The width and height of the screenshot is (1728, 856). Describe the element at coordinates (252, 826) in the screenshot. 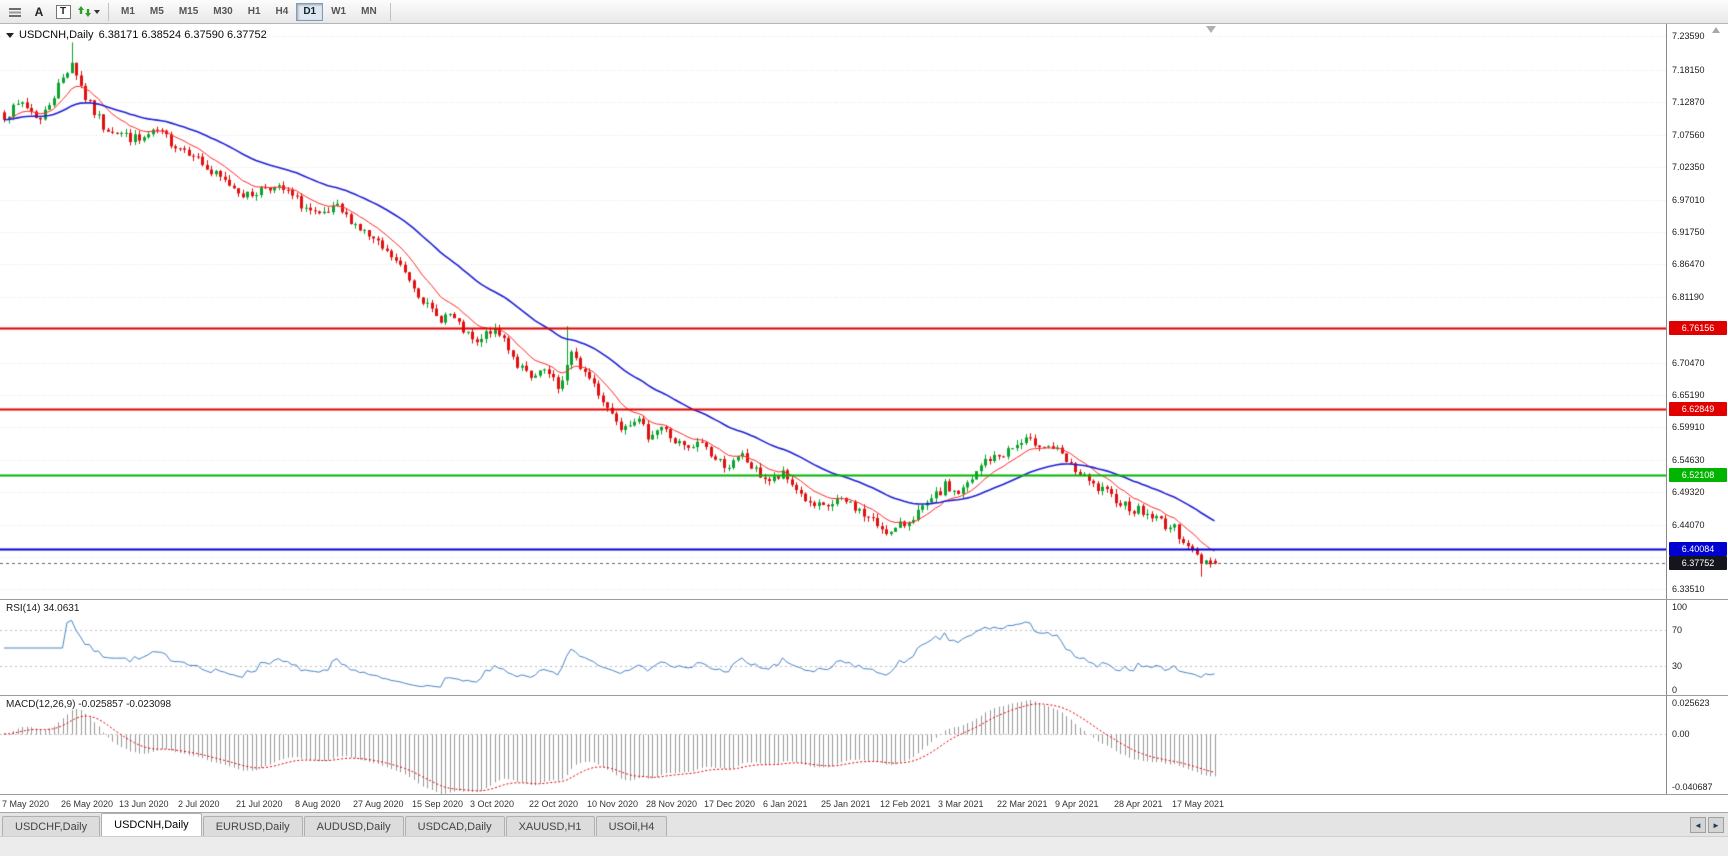

I see `chart-tab-eurusd-daily: EURUSD,Daily` at that location.